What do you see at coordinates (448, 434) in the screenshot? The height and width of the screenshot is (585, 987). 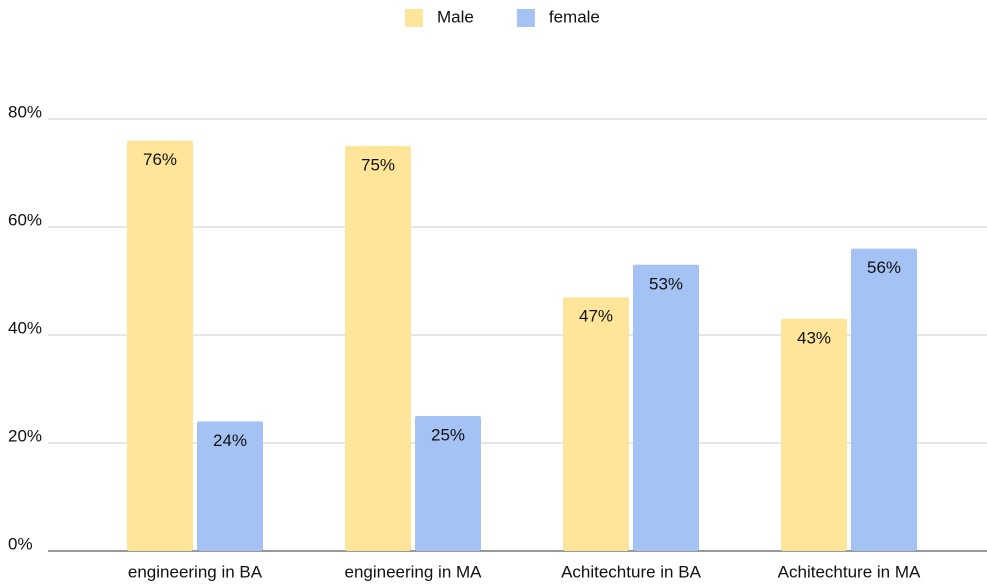 I see `data-label: 25%` at bounding box center [448, 434].